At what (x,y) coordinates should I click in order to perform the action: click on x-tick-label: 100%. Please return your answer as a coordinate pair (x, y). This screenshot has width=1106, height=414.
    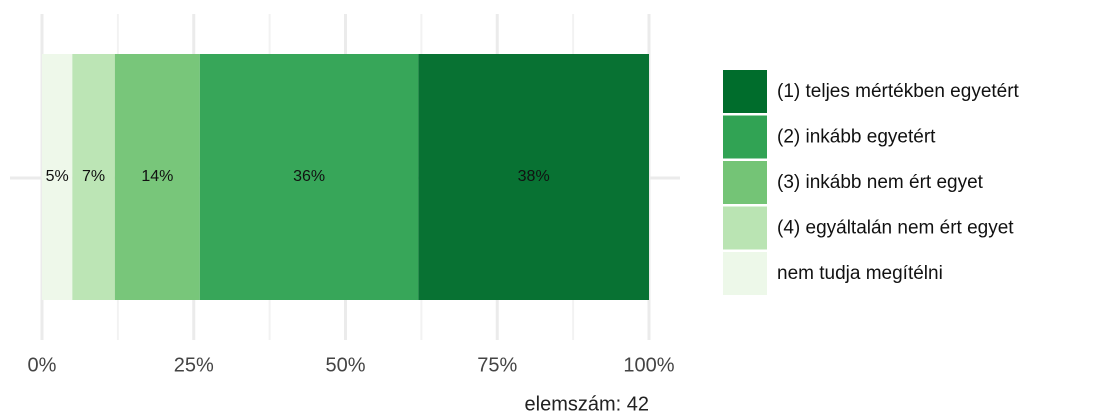
    Looking at the image, I should click on (648, 365).